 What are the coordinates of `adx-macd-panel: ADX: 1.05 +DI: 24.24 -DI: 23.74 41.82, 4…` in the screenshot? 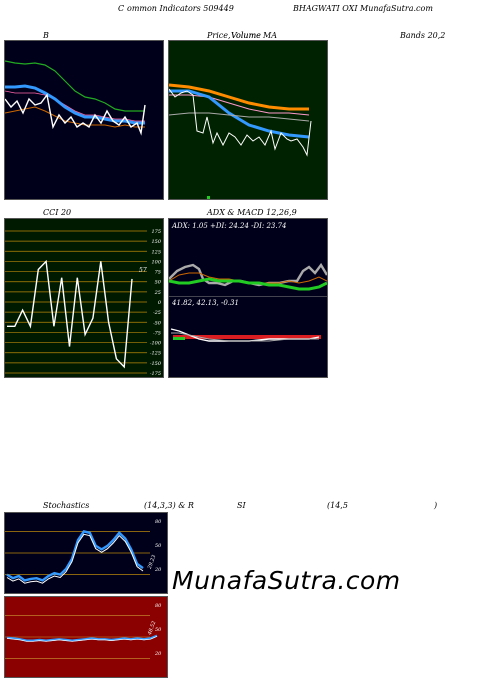 It's located at (248, 298).